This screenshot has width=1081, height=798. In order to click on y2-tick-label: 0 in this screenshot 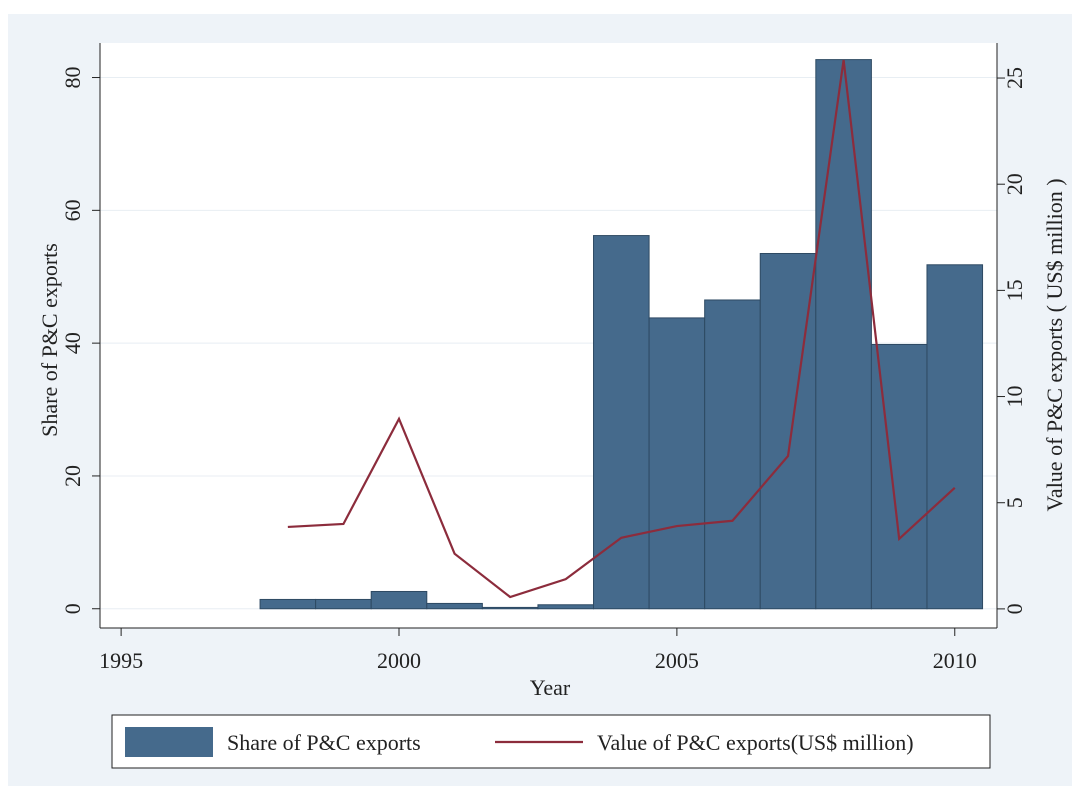, I will do `click(1014, 608)`.